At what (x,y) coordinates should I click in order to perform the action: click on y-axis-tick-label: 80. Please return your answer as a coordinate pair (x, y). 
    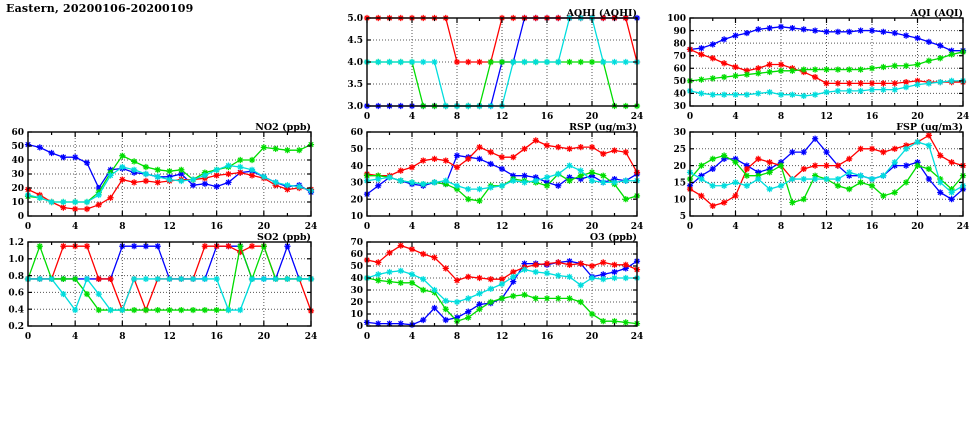
    Looking at the image, I should click on (679, 44).